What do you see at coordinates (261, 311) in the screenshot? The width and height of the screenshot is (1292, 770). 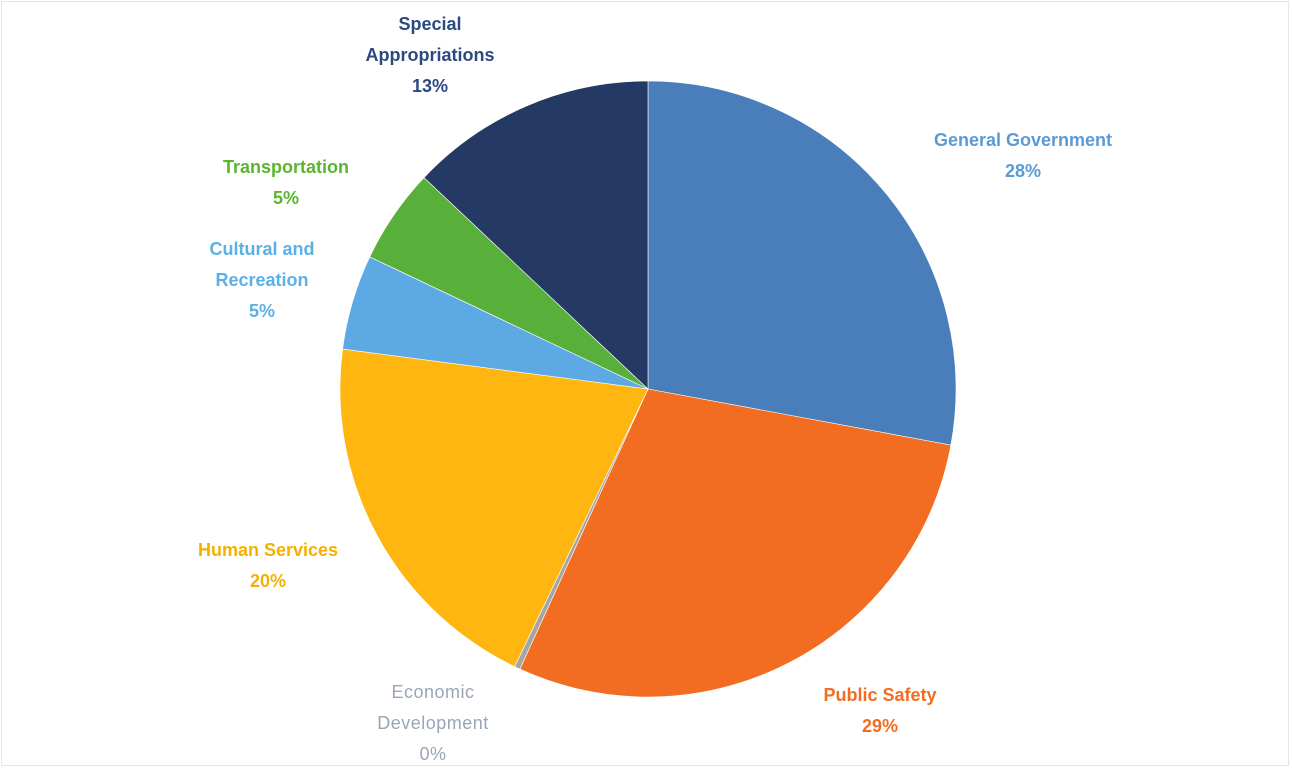 I see `label-cultural-and-recreation-percent: 5%` at bounding box center [261, 311].